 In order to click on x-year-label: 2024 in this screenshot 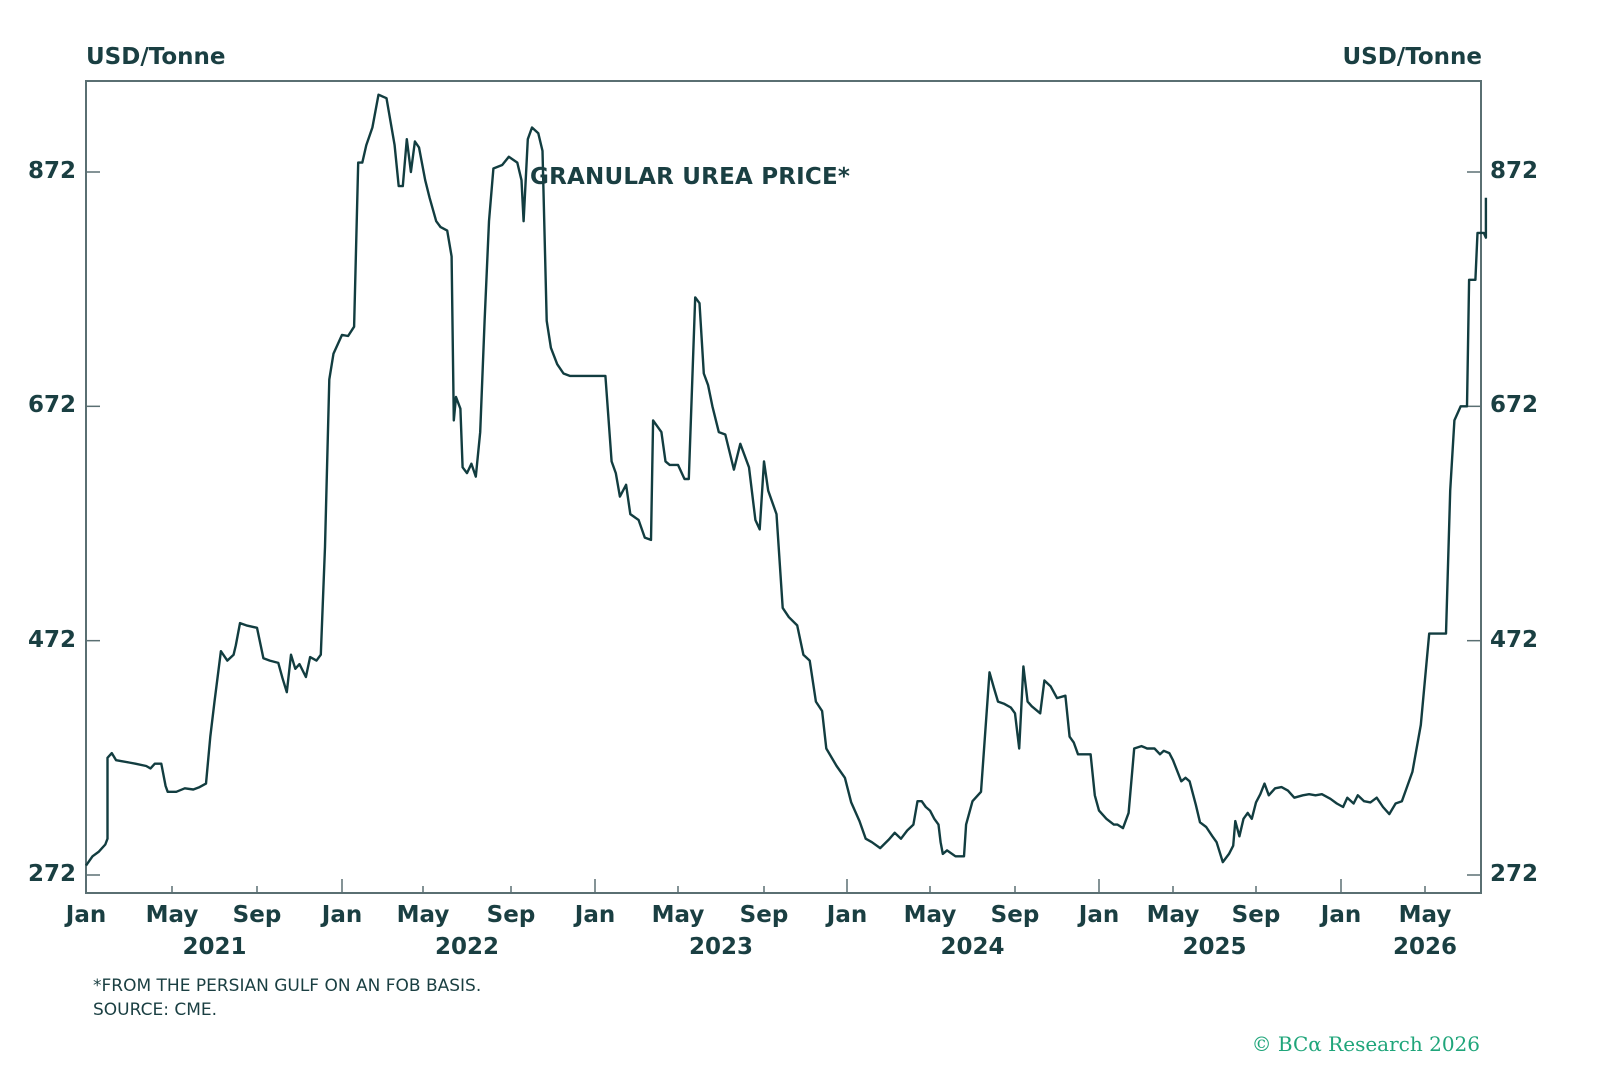, I will do `click(972, 947)`.